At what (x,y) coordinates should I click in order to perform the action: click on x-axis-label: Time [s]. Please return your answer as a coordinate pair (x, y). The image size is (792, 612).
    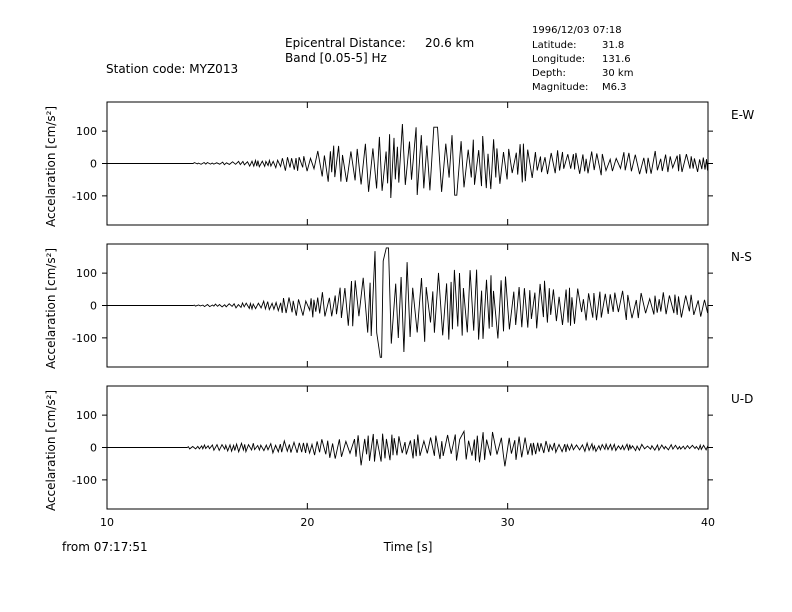
    Looking at the image, I should click on (408, 547).